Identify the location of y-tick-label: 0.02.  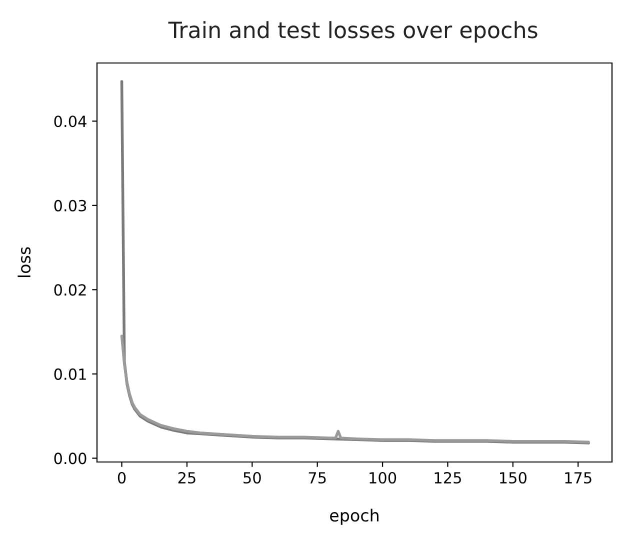
(70, 290).